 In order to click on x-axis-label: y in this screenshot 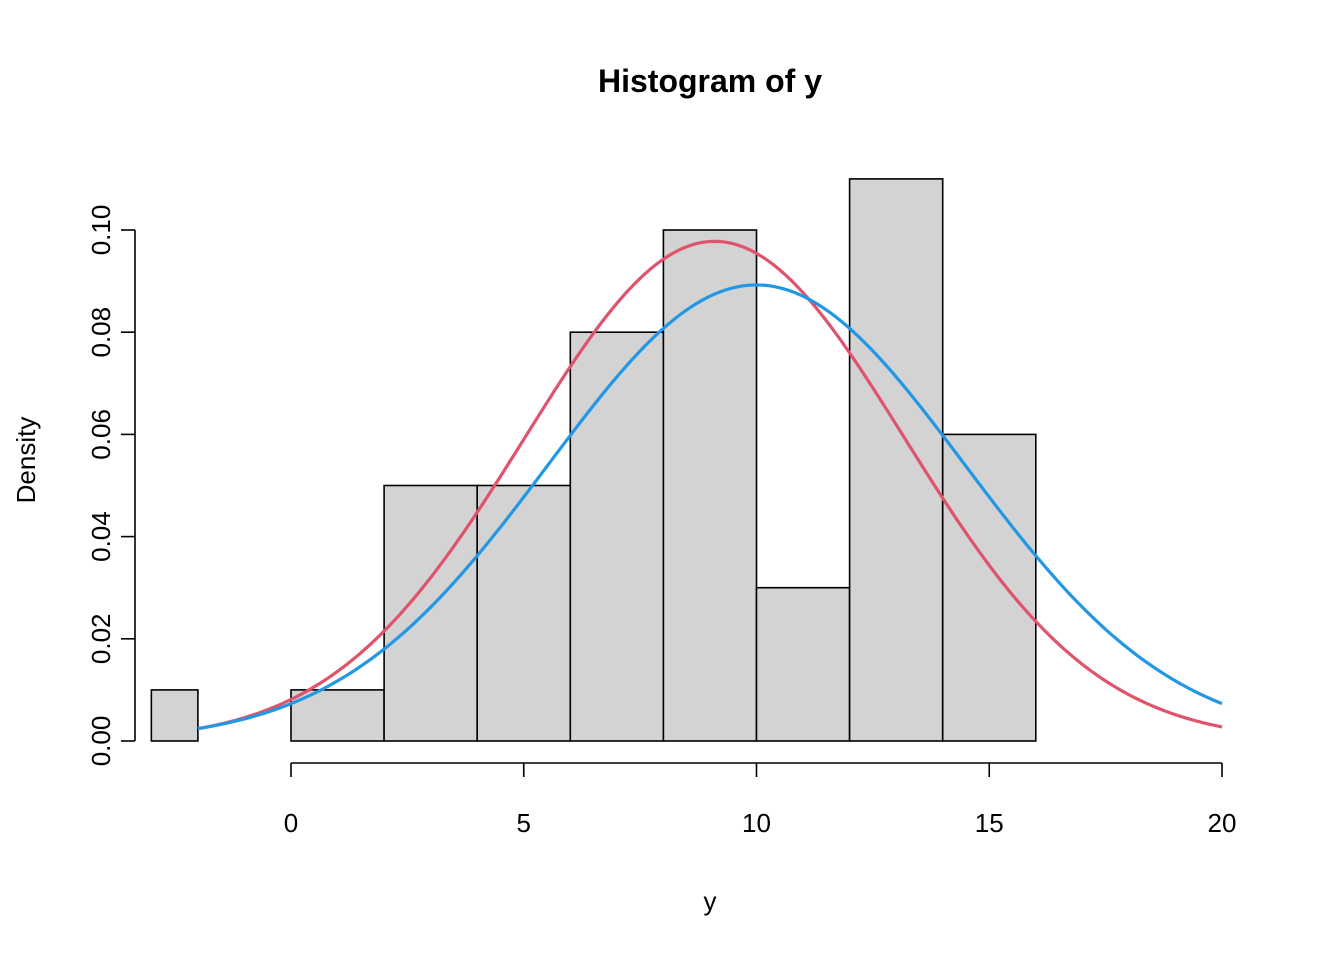, I will do `click(710, 901)`.